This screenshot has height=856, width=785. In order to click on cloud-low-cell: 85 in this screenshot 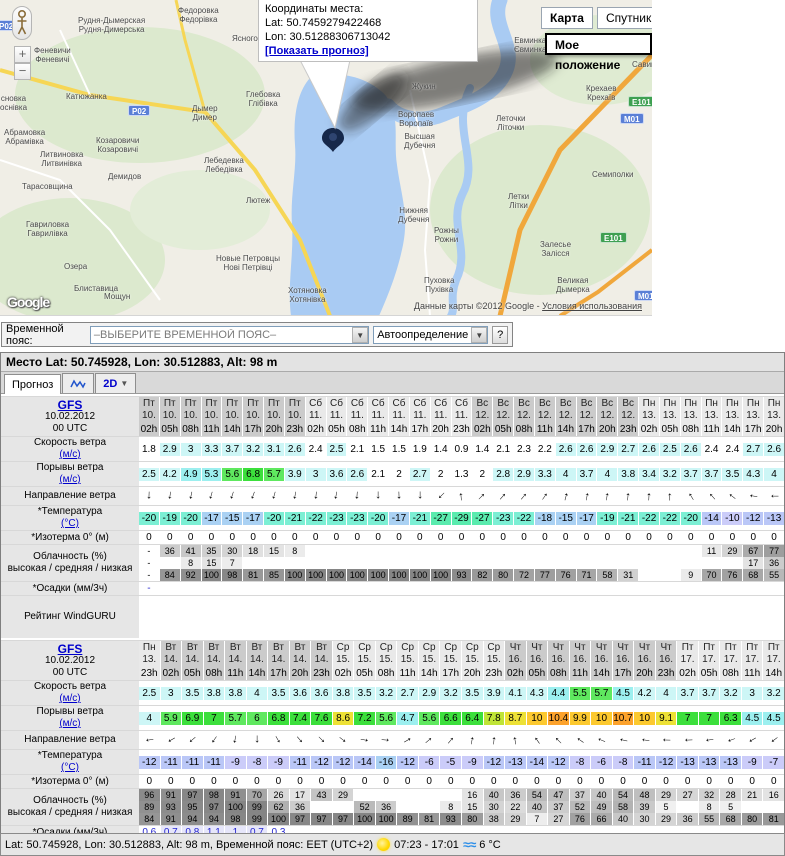, I will do `click(274, 575)`.